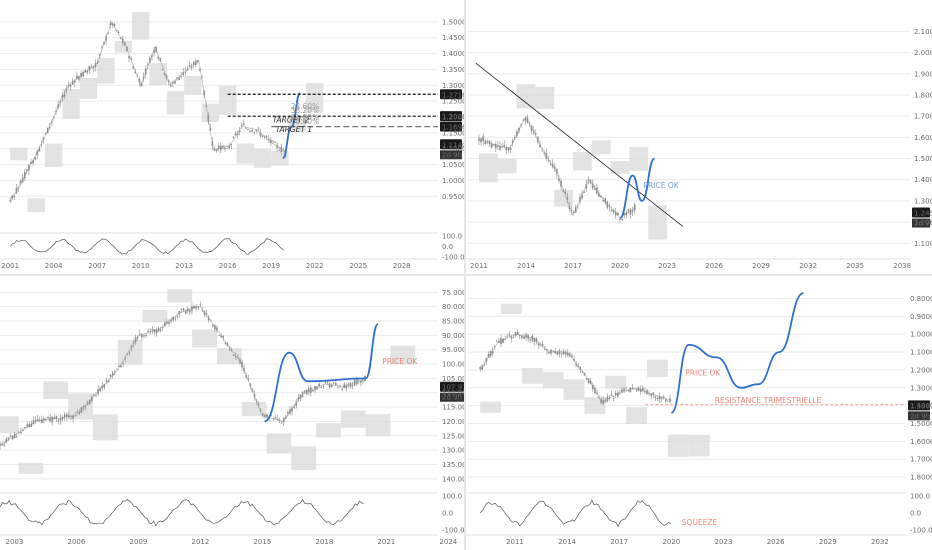 The height and width of the screenshot is (550, 932). What do you see at coordinates (902, 266) in the screenshot?
I see `x-tick-label: 2038` at bounding box center [902, 266].